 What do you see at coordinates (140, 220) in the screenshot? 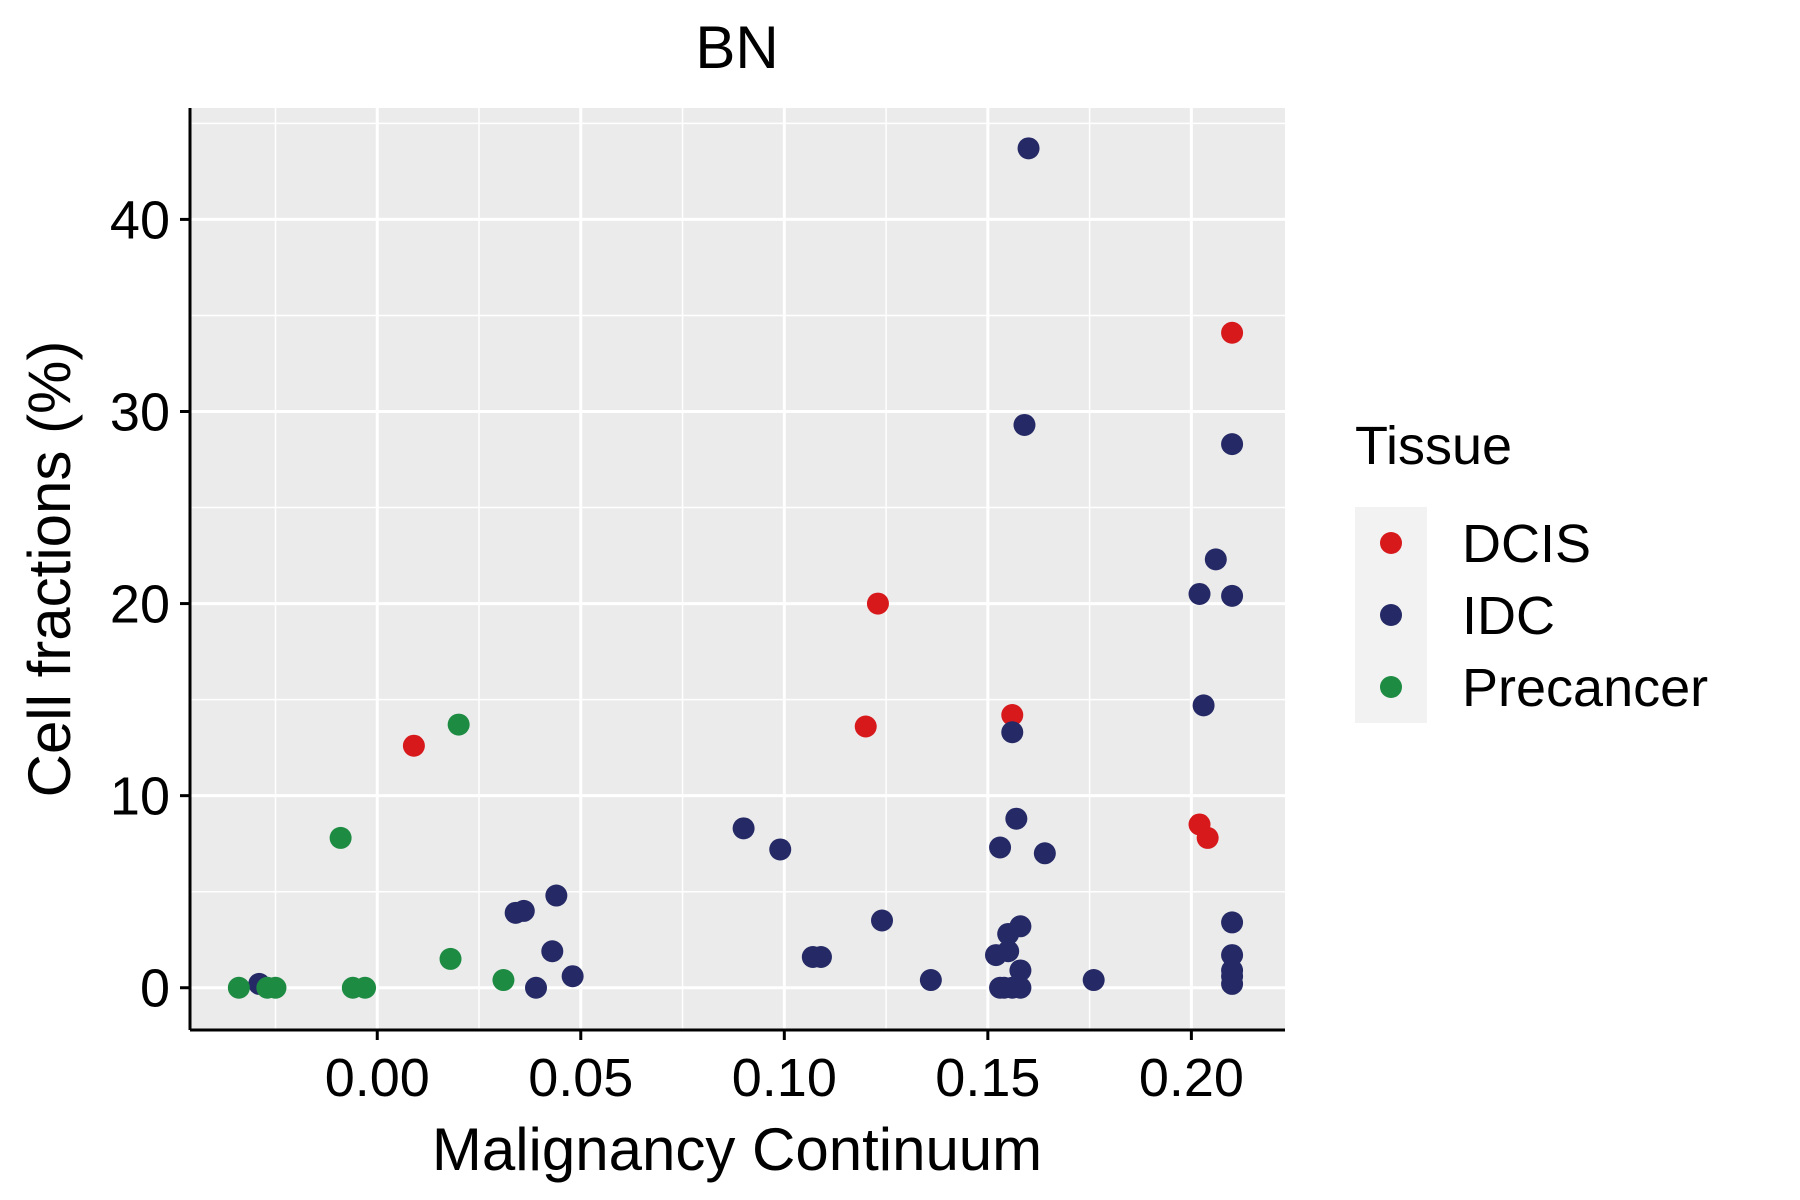
I see `y-tick-label: 40` at bounding box center [140, 220].